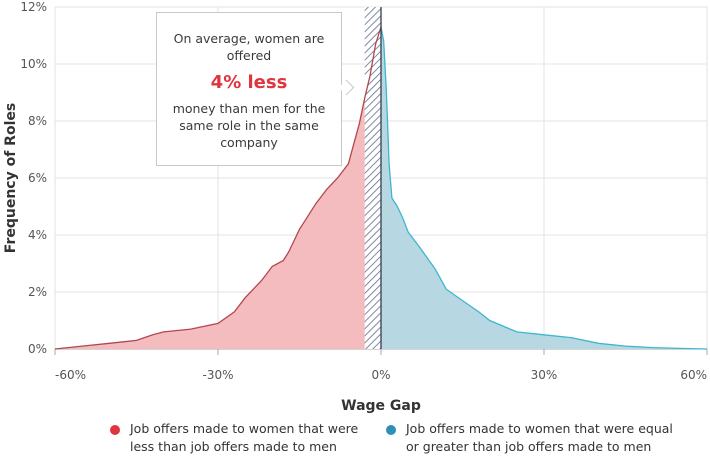 The width and height of the screenshot is (710, 457). What do you see at coordinates (37, 292) in the screenshot?
I see `y-tick-label: 2%` at bounding box center [37, 292].